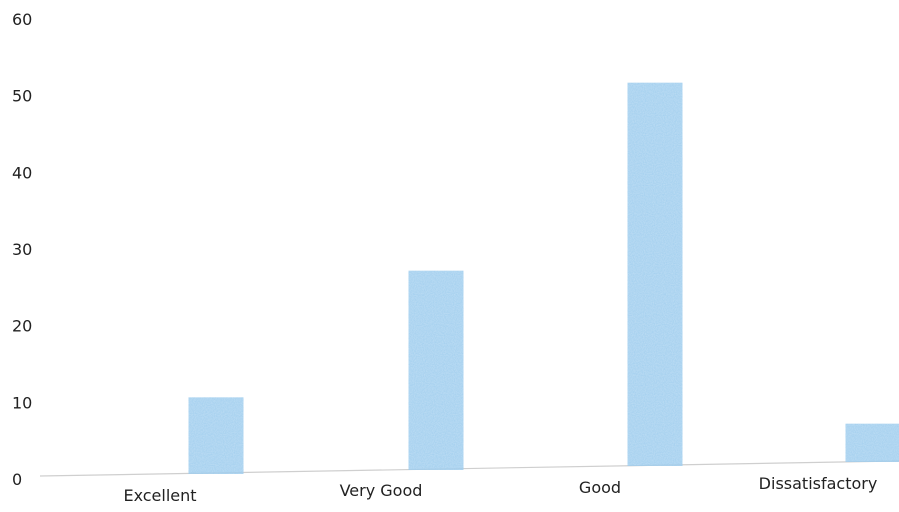  I want to click on y-tick-label-50: 50, so click(22, 96).